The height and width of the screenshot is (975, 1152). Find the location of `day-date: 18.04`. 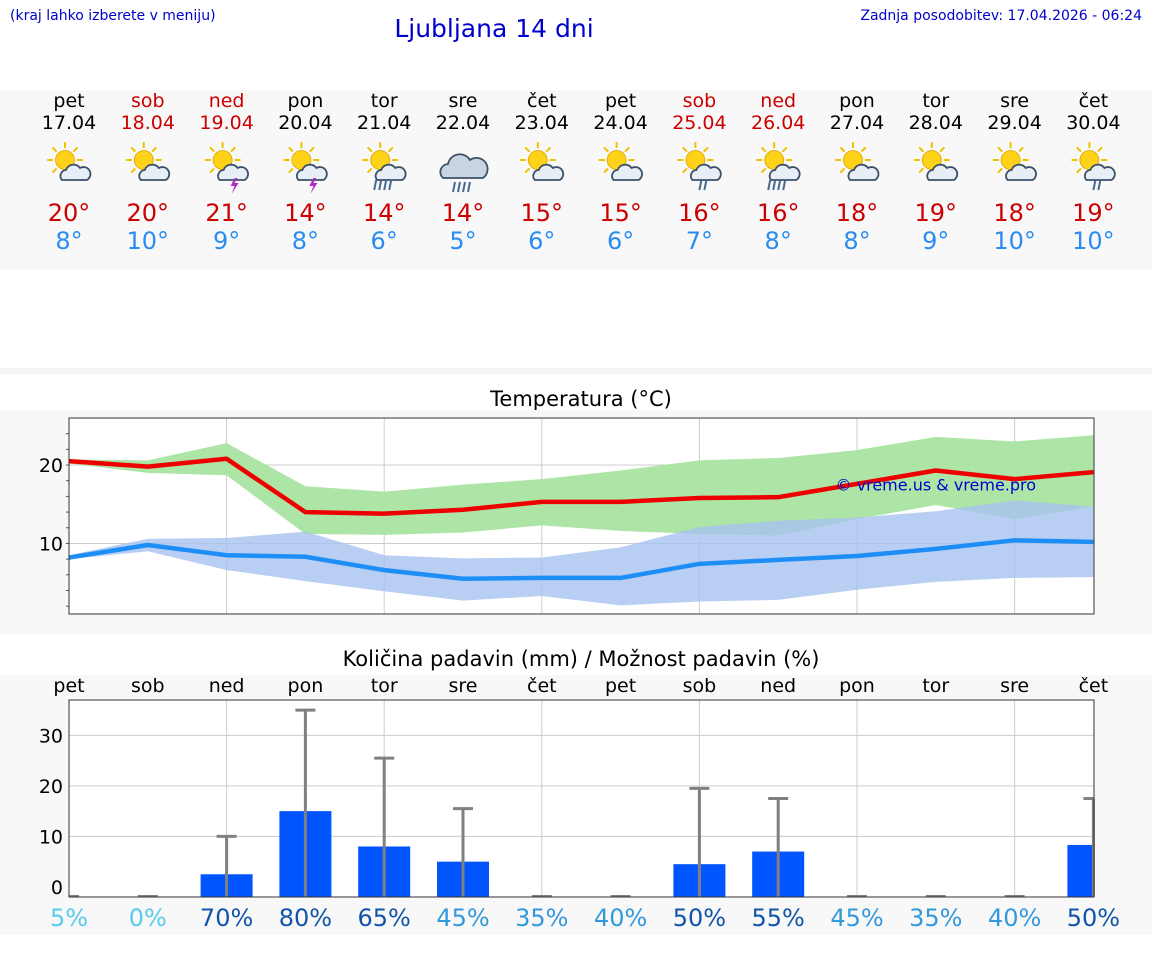

day-date: 18.04 is located at coordinates (148, 123).